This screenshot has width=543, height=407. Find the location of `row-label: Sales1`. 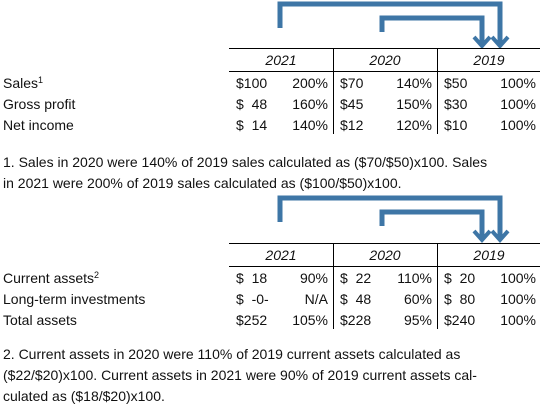

row-label: Sales1 is located at coordinates (23, 83).